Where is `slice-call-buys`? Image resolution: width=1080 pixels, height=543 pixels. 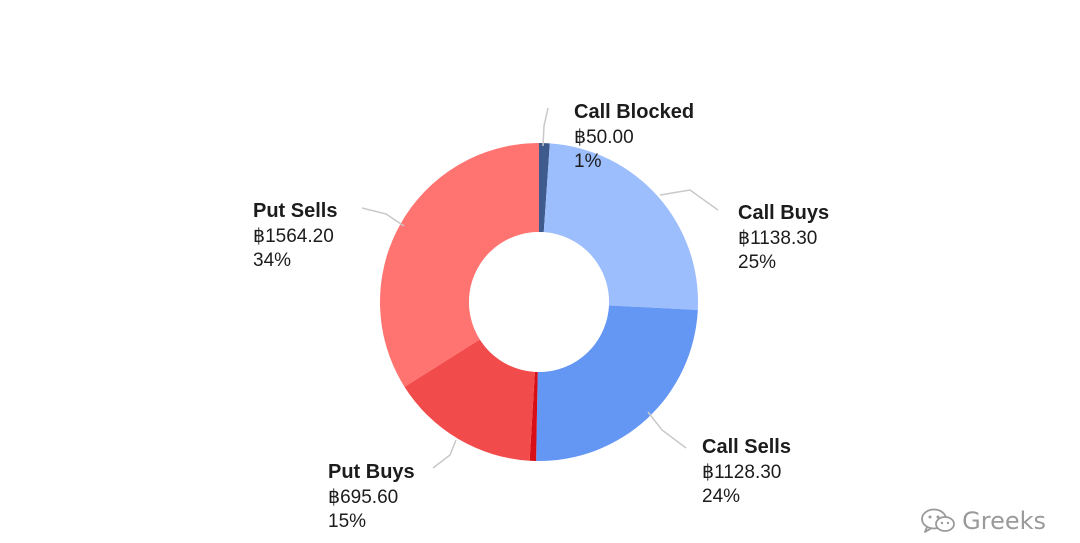 slice-call-buys is located at coordinates (620, 226).